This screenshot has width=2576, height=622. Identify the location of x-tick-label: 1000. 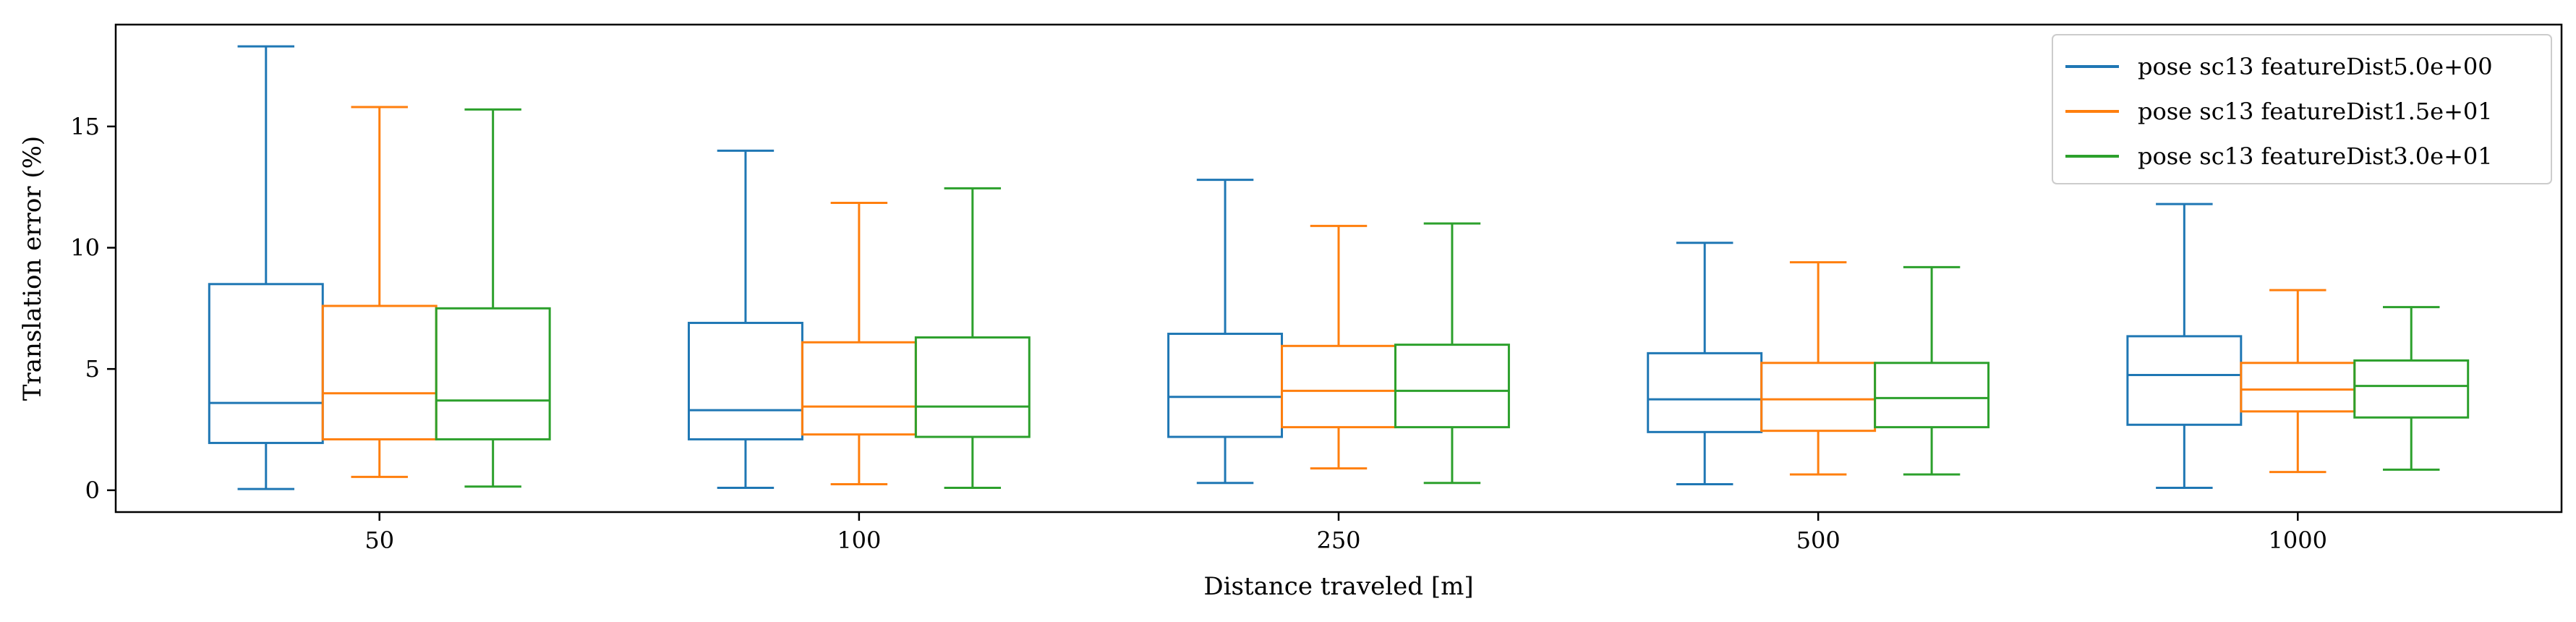
(2298, 540).